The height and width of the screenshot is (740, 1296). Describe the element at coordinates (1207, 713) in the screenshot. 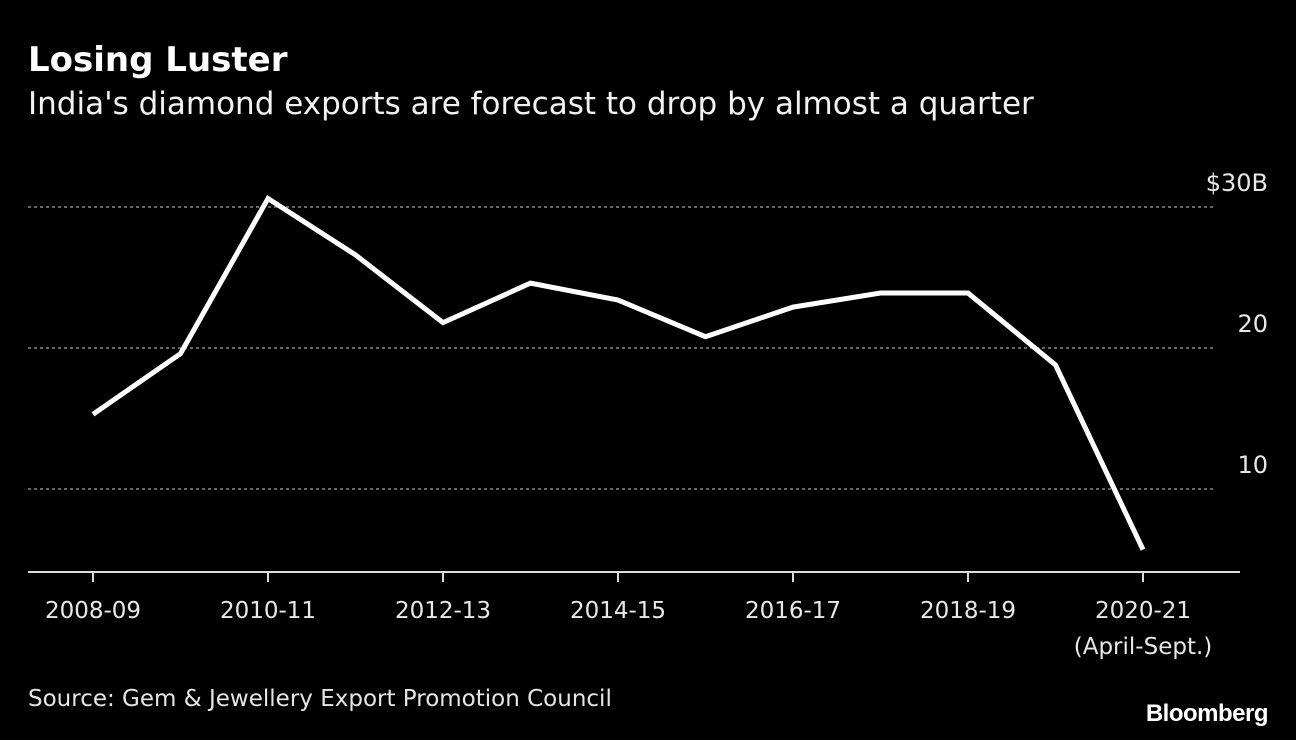

I see `bloomberg-logo: Bloomberg` at that location.